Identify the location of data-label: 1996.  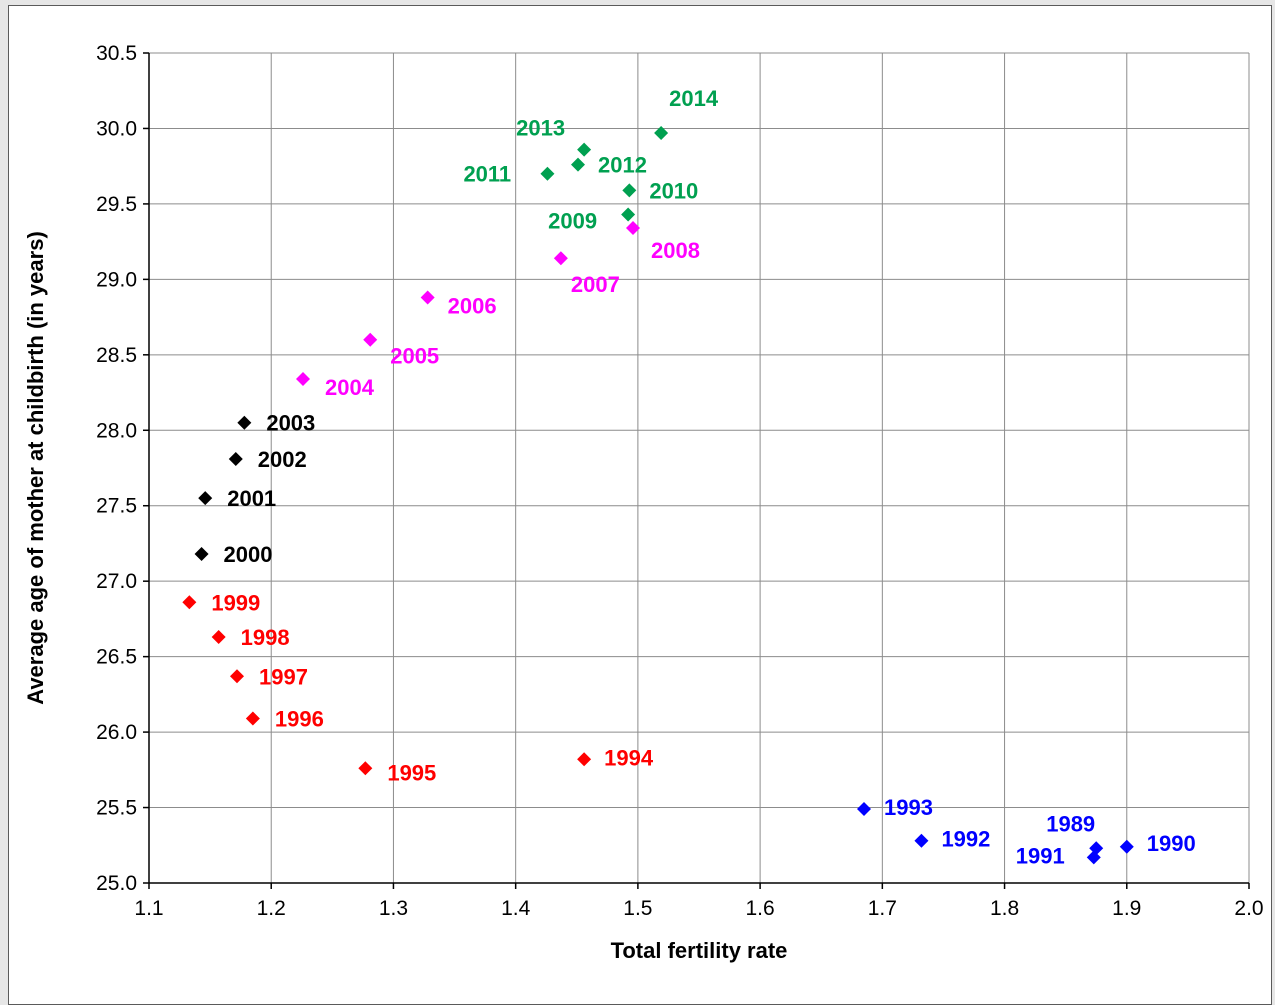
(299, 719).